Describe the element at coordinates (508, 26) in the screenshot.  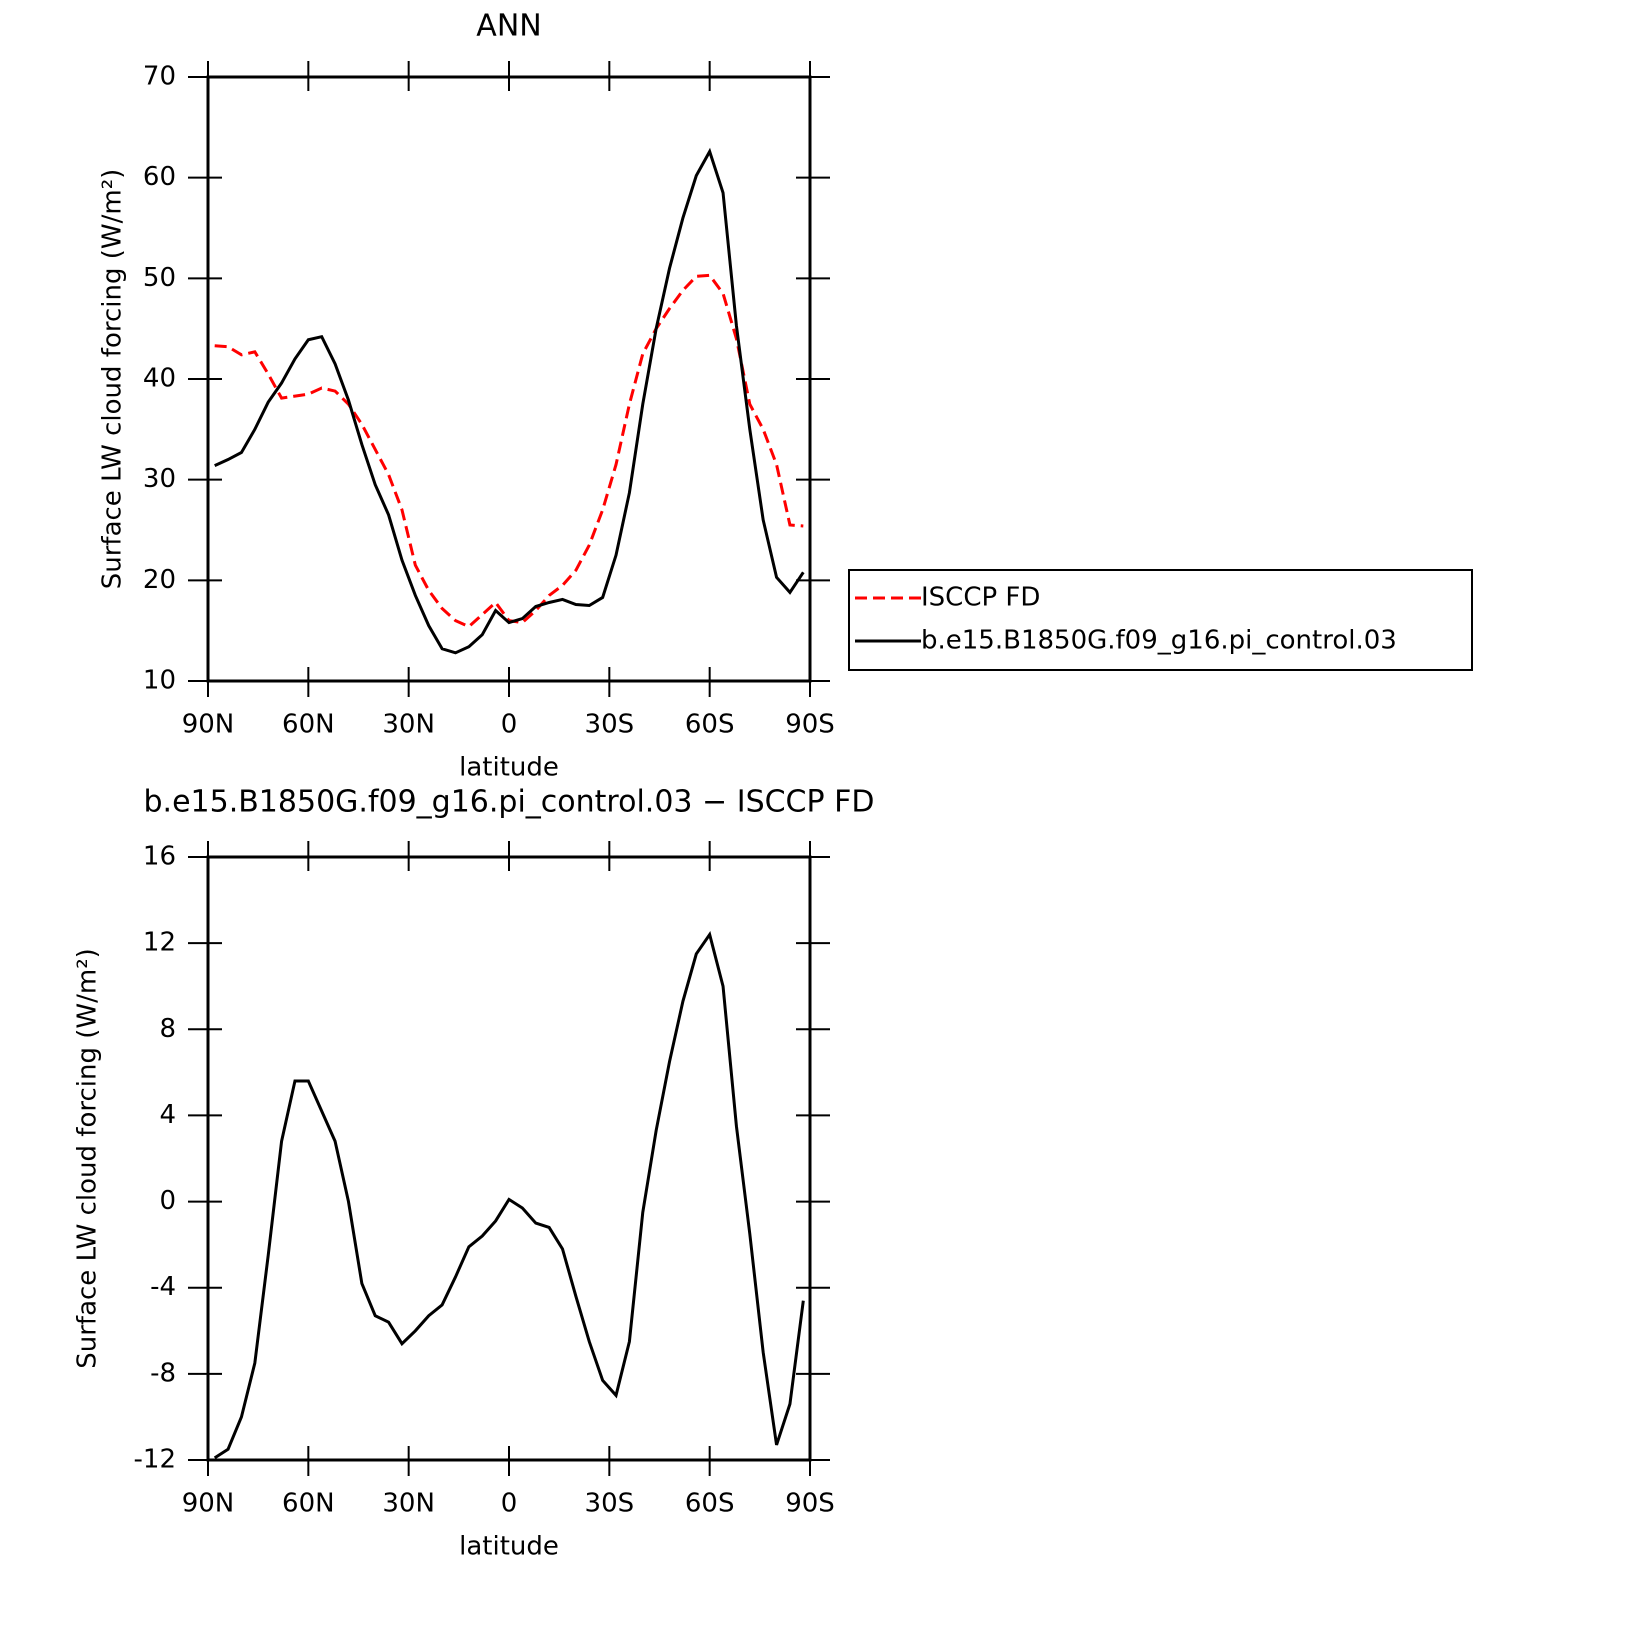
I see `chart-title: ANN` at that location.